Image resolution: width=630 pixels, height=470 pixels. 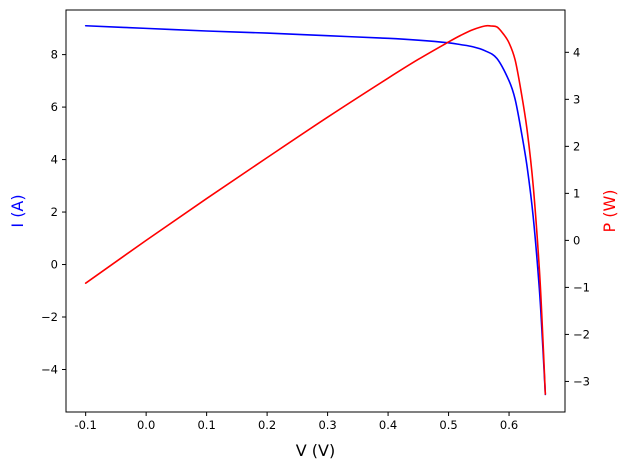 What do you see at coordinates (146, 425) in the screenshot?
I see `x-tick-label: 0.0` at bounding box center [146, 425].